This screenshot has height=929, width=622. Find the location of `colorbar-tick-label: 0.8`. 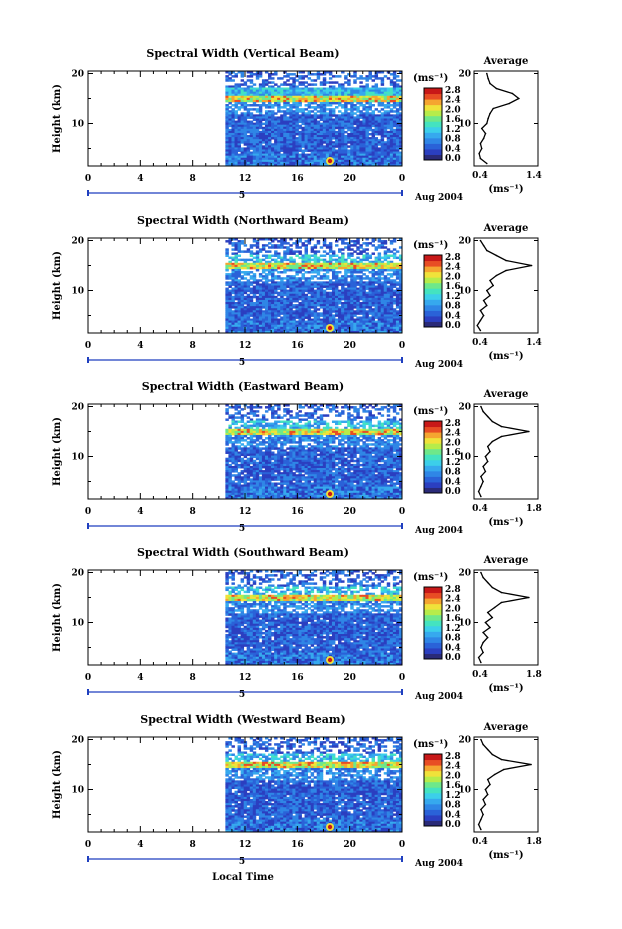

colorbar-tick-label: 0.8 is located at coordinates (453, 307).